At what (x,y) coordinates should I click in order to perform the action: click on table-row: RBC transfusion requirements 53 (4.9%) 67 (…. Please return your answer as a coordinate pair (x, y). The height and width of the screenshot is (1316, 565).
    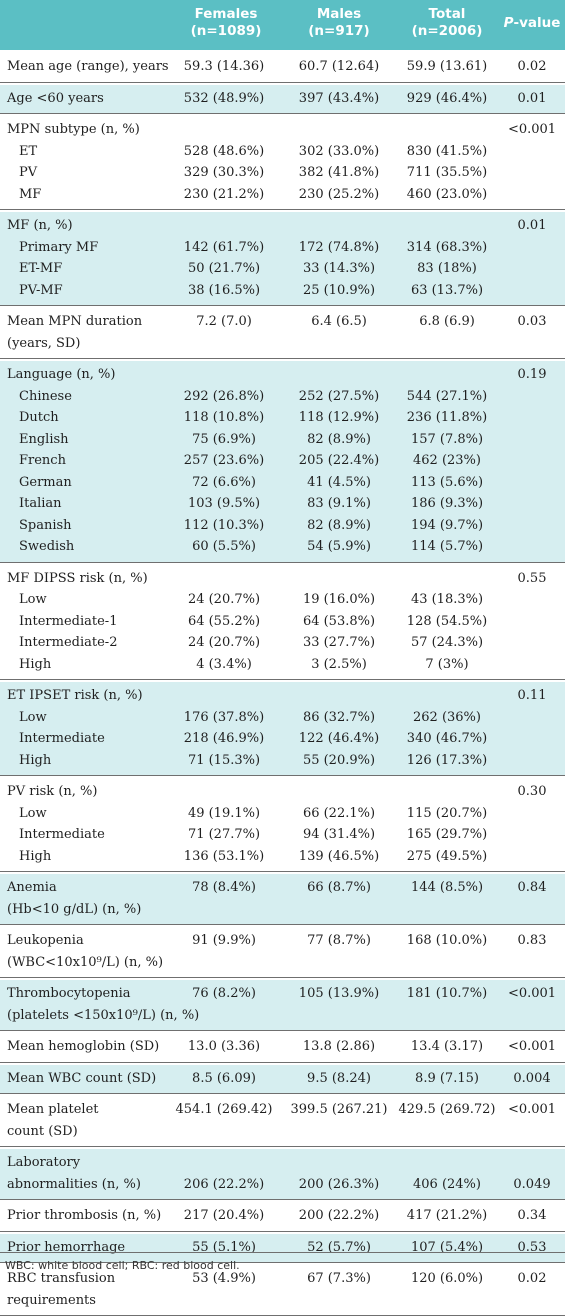
    Looking at the image, I should click on (282, 1289).